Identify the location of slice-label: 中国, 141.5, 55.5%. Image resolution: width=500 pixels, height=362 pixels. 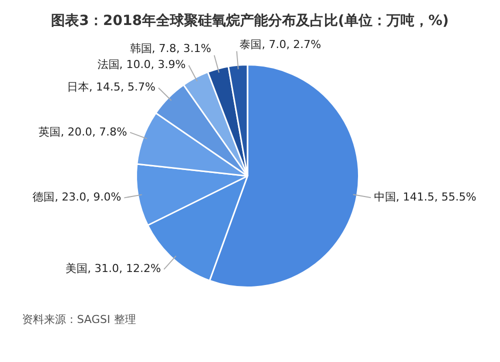
(425, 197).